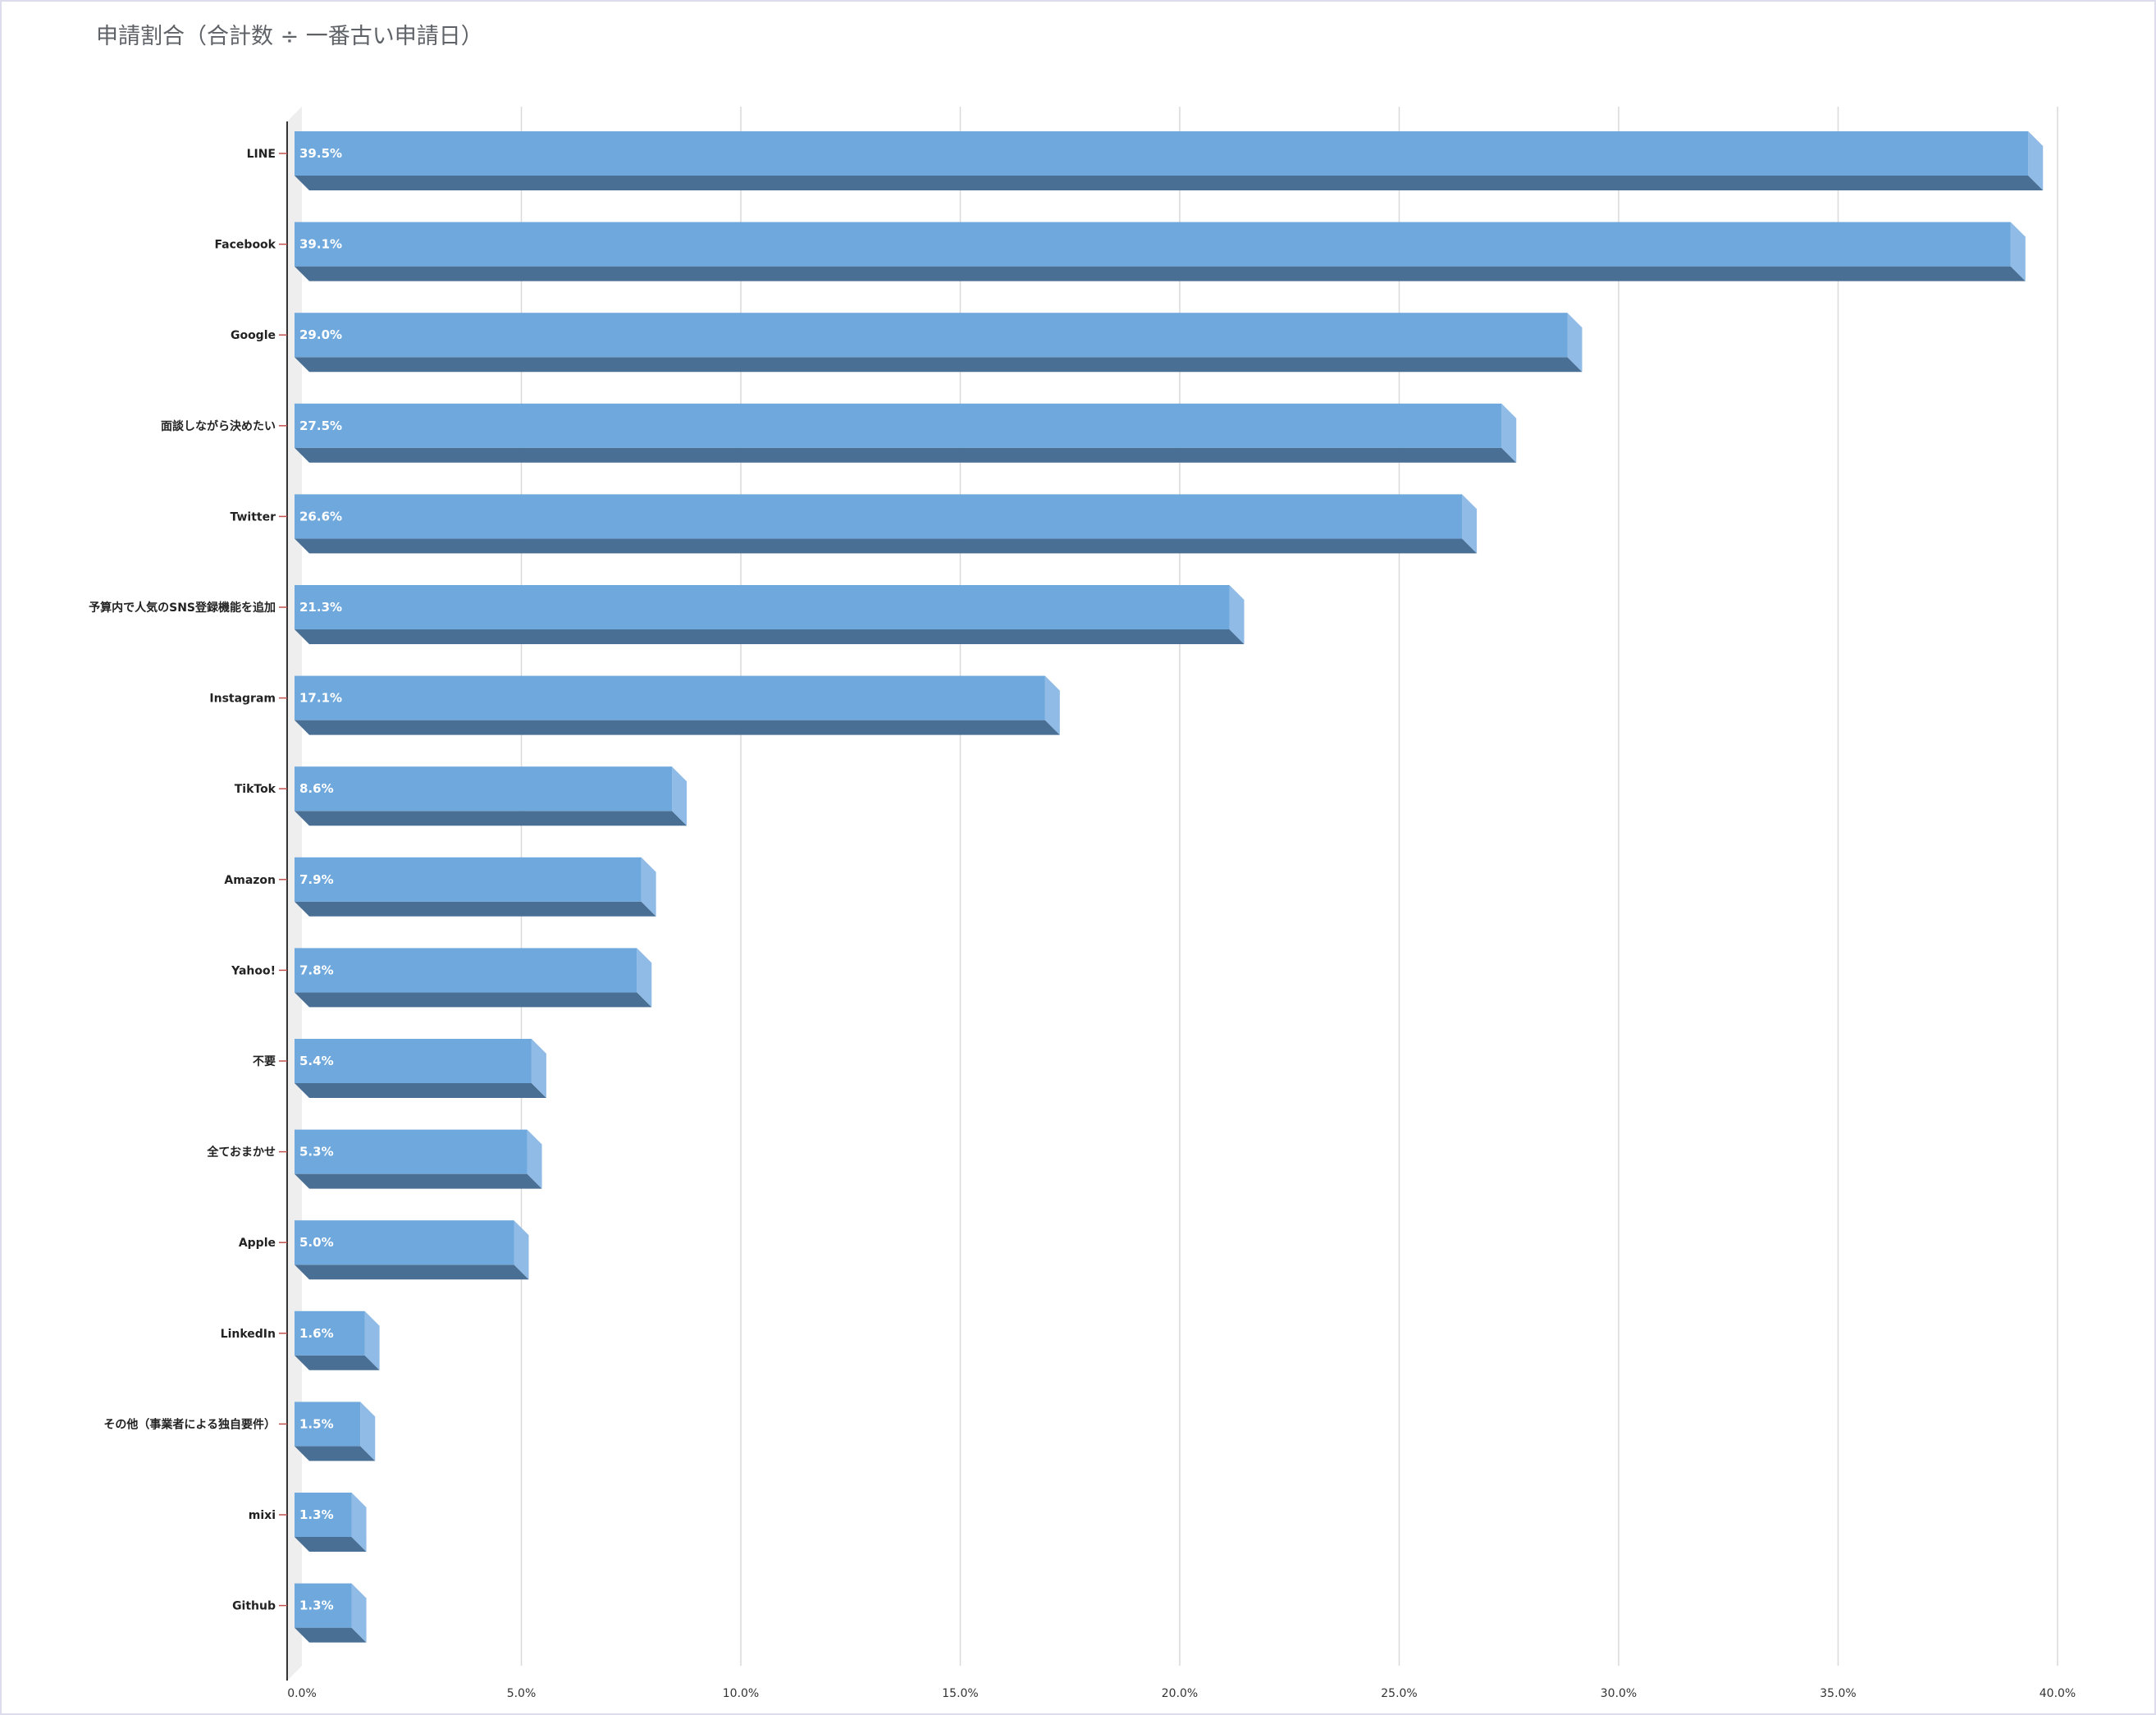  I want to click on bar-group: 17.1%, so click(677, 705).